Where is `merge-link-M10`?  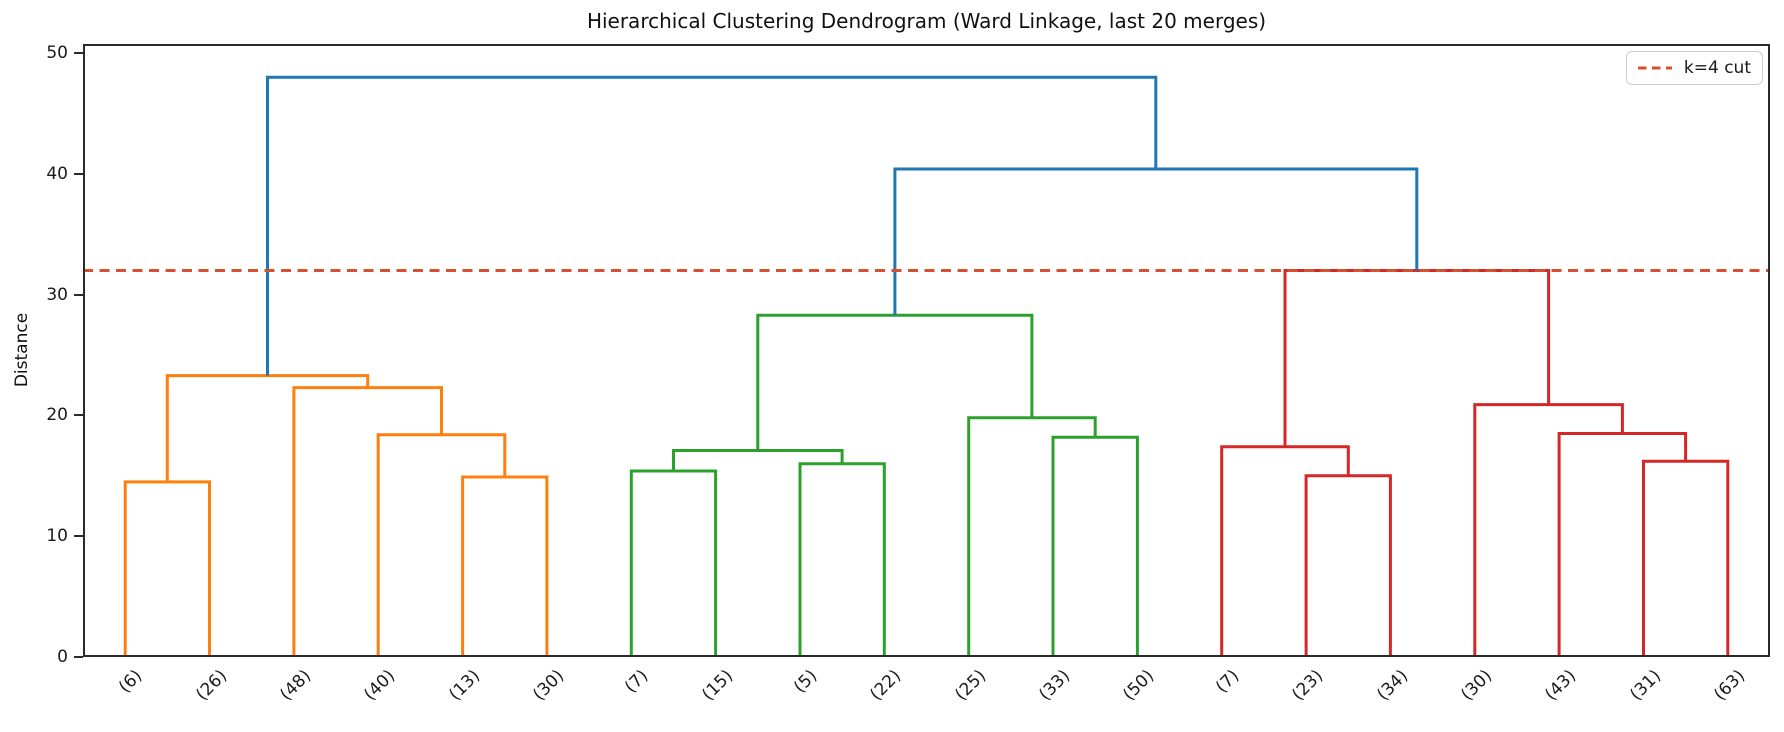
merge-link-M10 is located at coordinates (1032, 536).